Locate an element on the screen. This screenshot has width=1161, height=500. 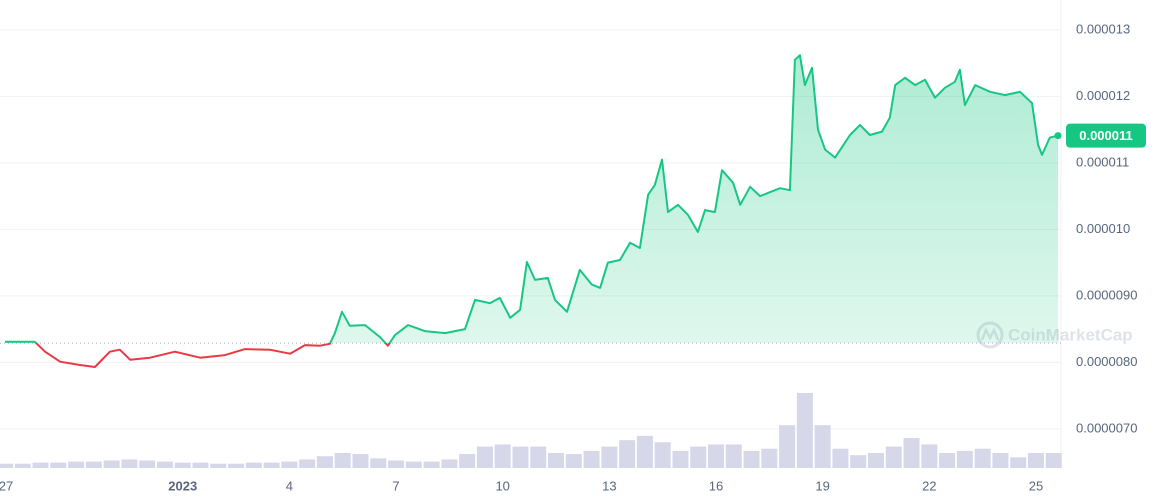
price-tag is located at coordinates (1106, 135).